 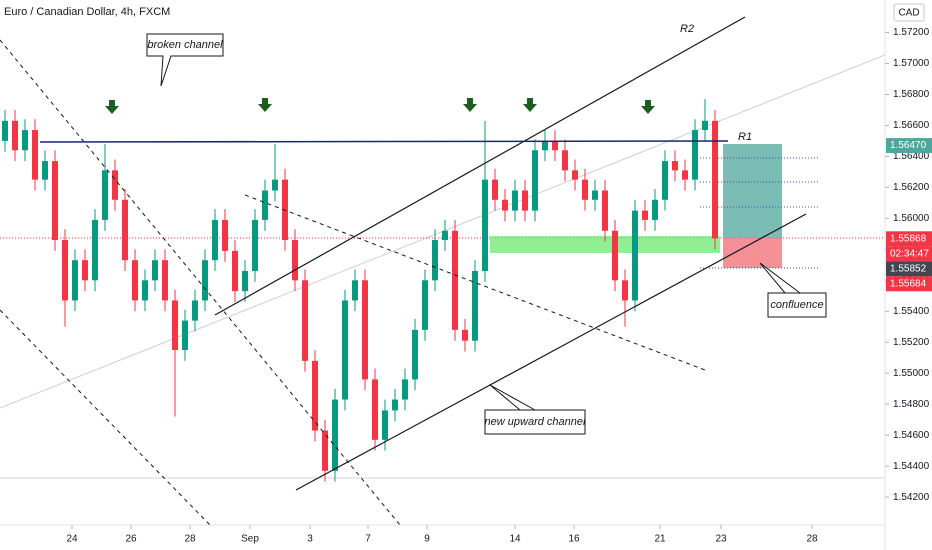 I want to click on y-tick-label: 1.54400, so click(x=911, y=466).